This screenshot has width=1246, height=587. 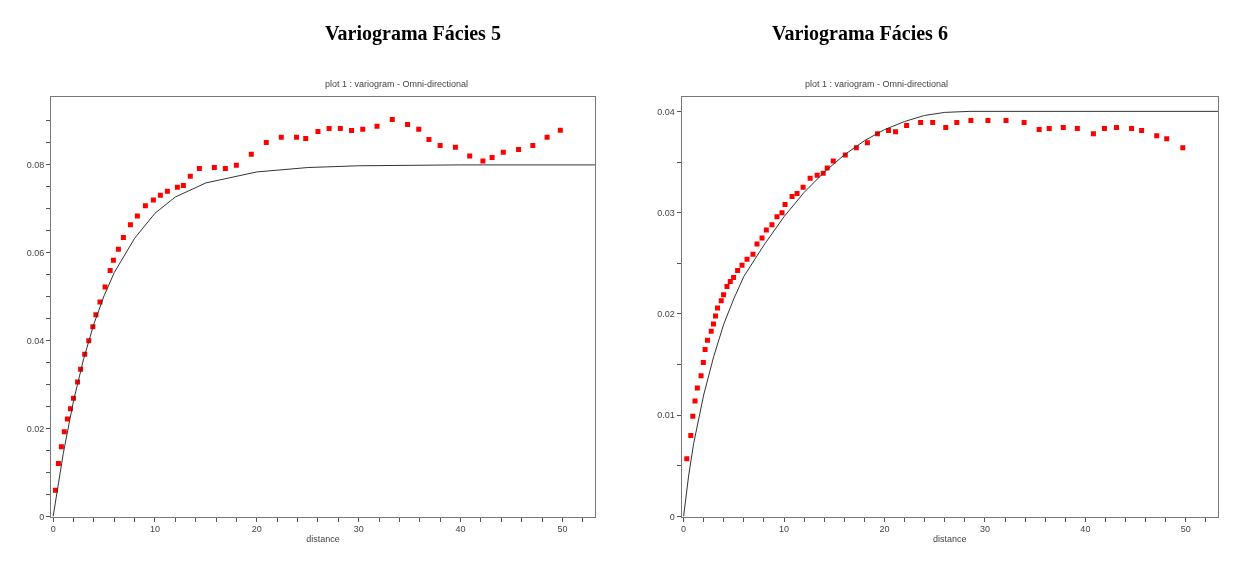 What do you see at coordinates (860, 33) in the screenshot?
I see `chart-title: Variograma Fácies 6` at bounding box center [860, 33].